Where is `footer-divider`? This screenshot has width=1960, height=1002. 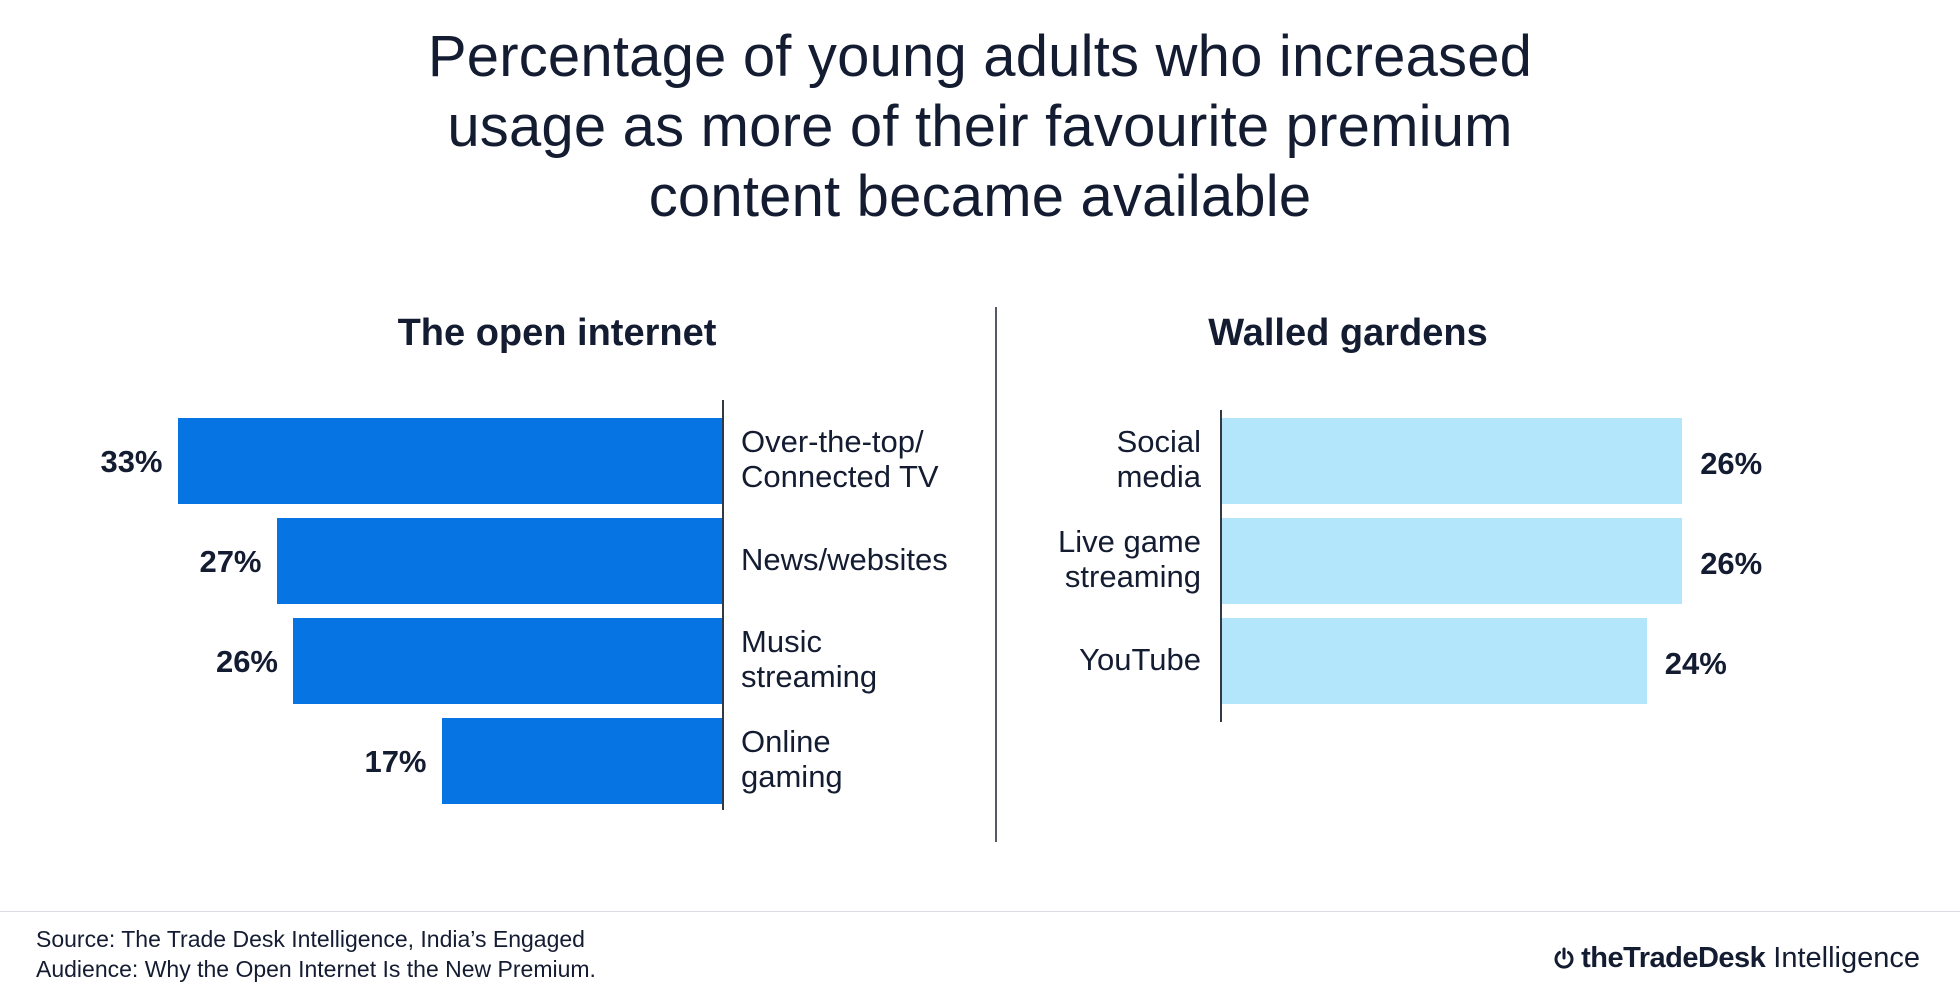
footer-divider is located at coordinates (980, 911).